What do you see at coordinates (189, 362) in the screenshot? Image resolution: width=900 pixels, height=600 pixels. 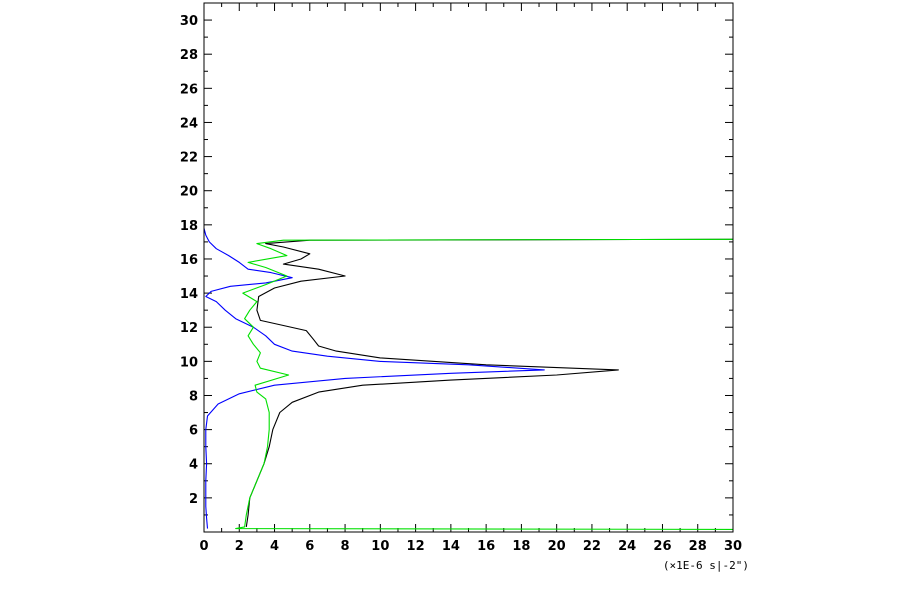 I see `y-tick-label: 10` at bounding box center [189, 362].